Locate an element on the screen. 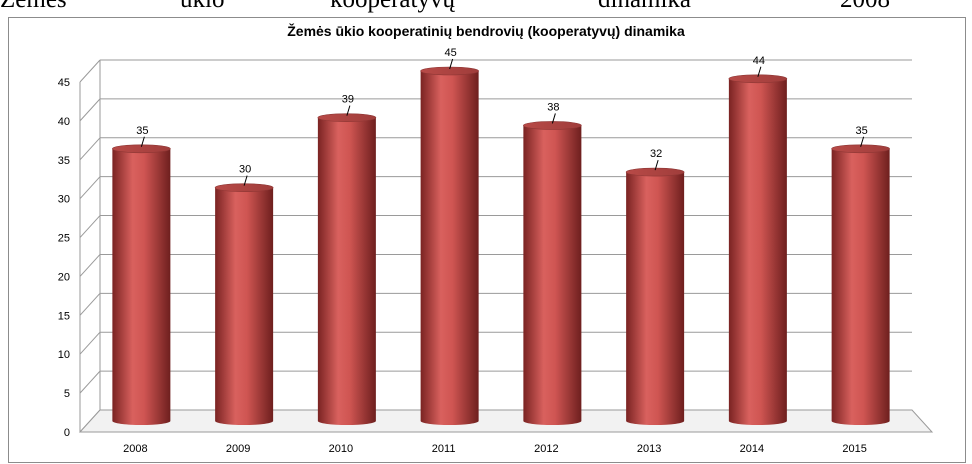 The image size is (972, 464). data-label: 44 is located at coordinates (759, 61).